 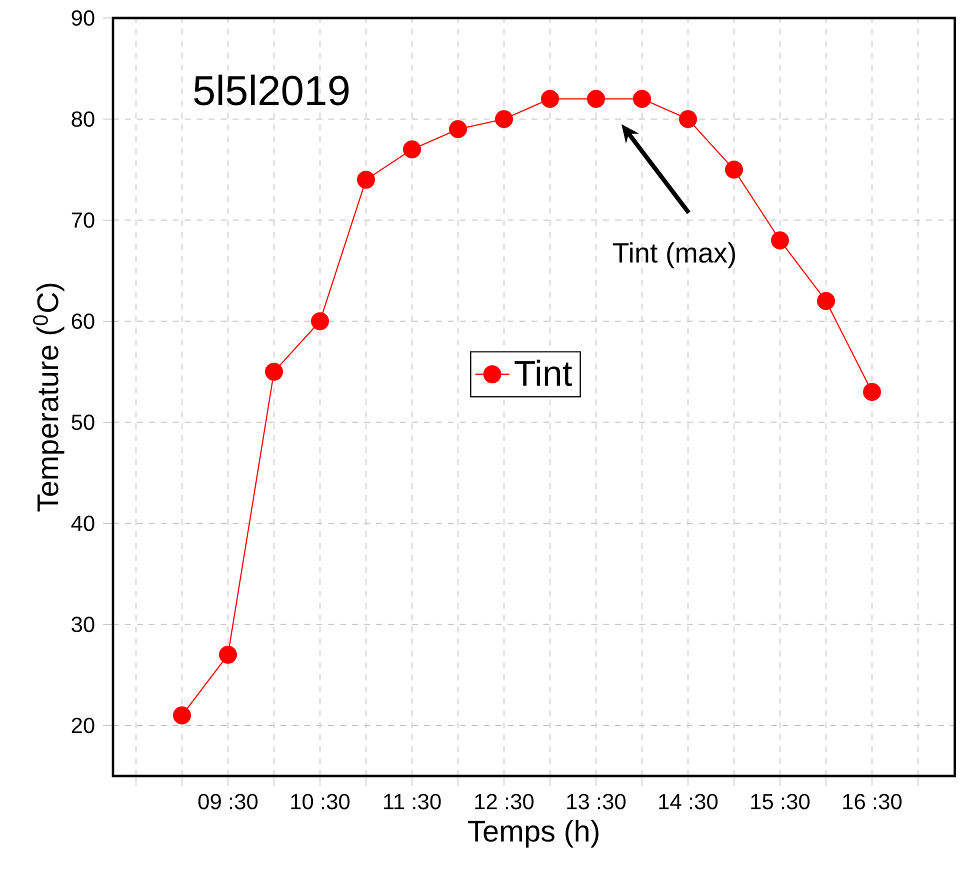 I want to click on x-tick-label: 10 :30, so click(x=320, y=802).